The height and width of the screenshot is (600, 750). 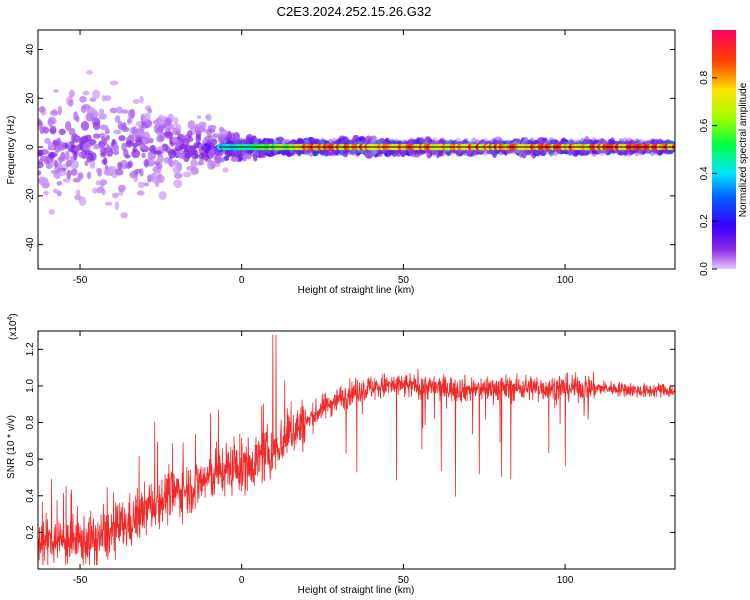 I want to click on svg-text: (x104), so click(x=13, y=326).